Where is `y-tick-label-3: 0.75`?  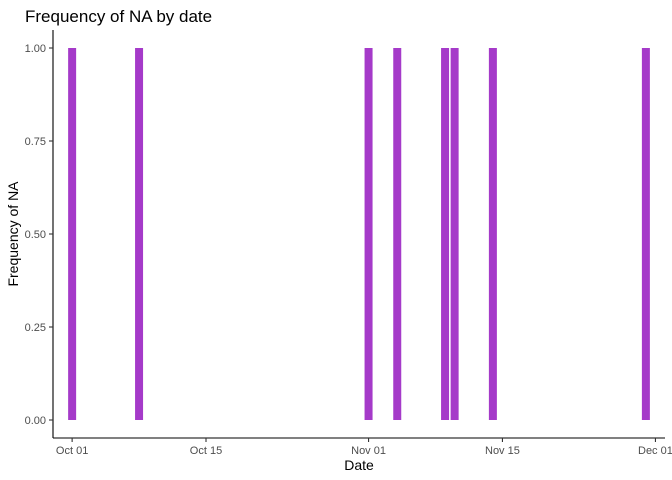
y-tick-label-3: 0.75 is located at coordinates (35, 142).